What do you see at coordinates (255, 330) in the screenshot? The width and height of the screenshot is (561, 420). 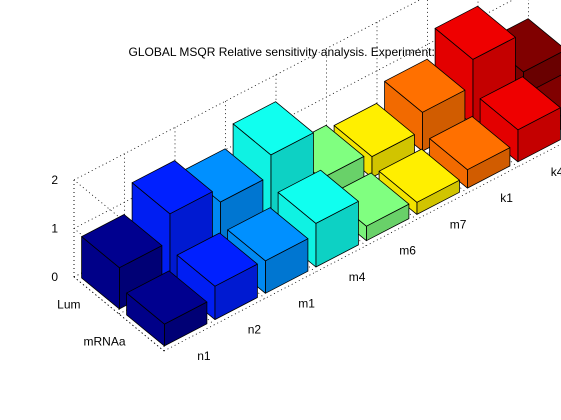 I see `x-tick-label: n2` at bounding box center [255, 330].